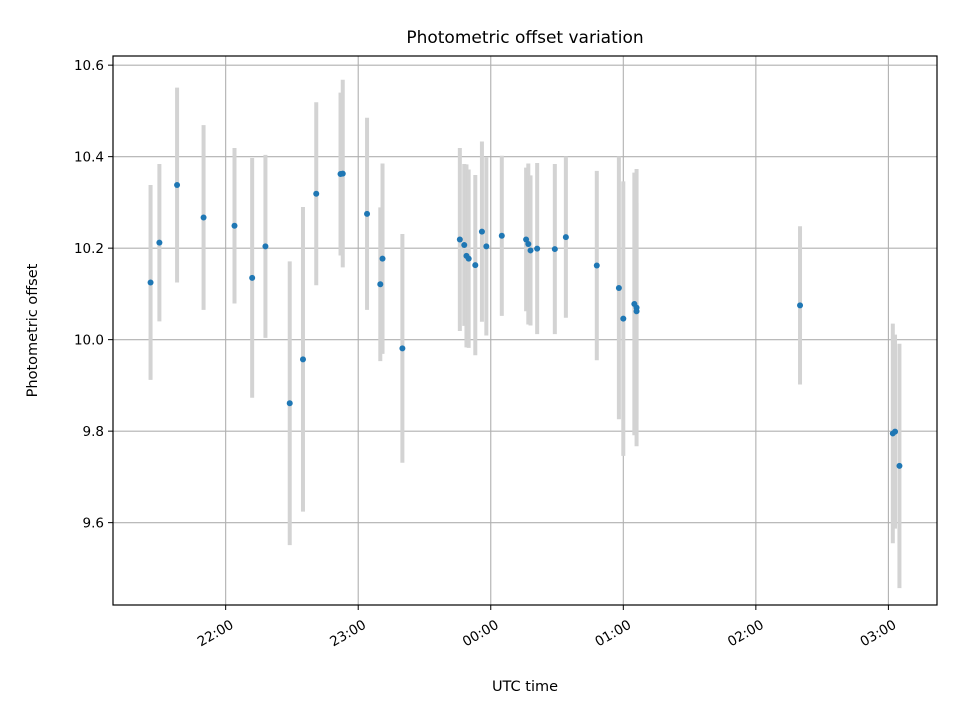 This screenshot has width=960, height=720. What do you see at coordinates (613, 633) in the screenshot?
I see `x-tick-label: 01:00` at bounding box center [613, 633].